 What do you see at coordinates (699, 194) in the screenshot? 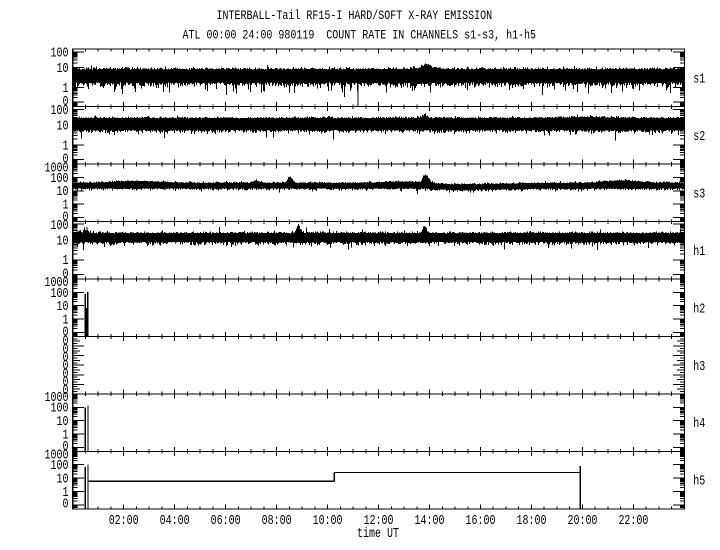
I see `svg-text: s3` at bounding box center [699, 194].